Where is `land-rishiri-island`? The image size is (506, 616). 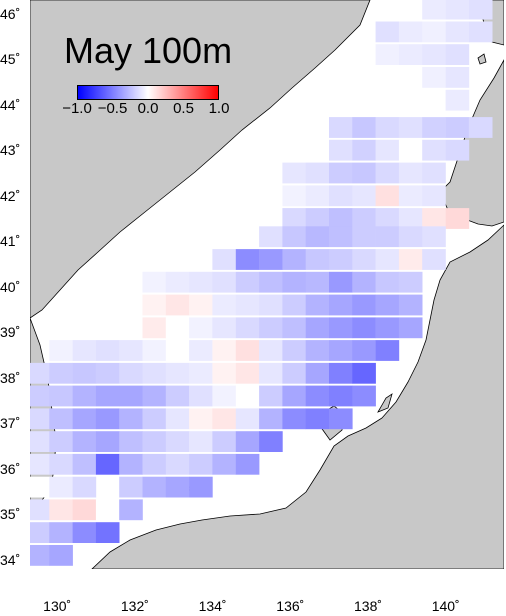 land-rishiri-island is located at coordinates (482, 59).